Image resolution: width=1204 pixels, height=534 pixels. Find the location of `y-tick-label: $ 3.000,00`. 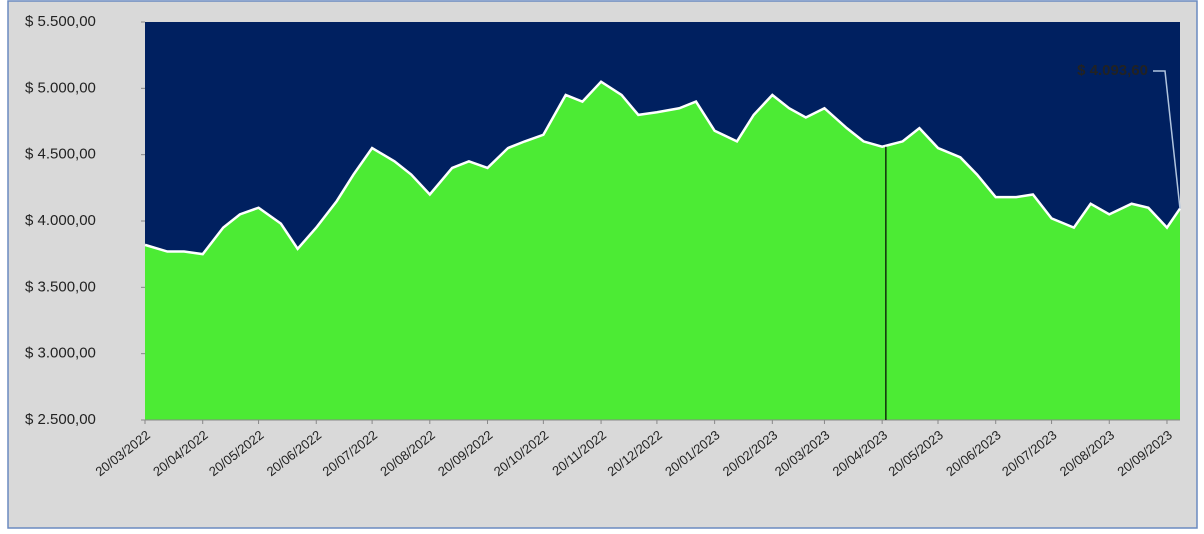

y-tick-label: $ 3.000,00 is located at coordinates (60, 353).